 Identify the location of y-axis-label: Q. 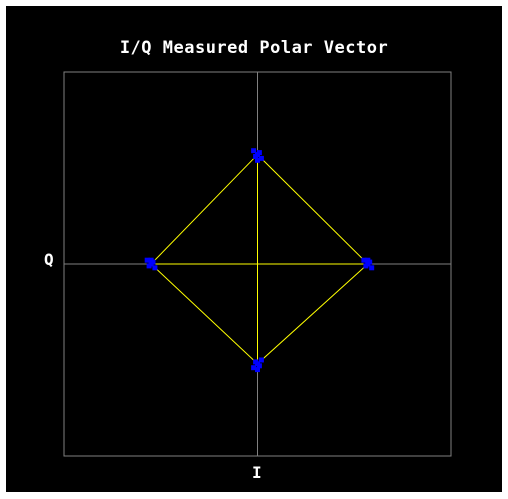
(49, 259).